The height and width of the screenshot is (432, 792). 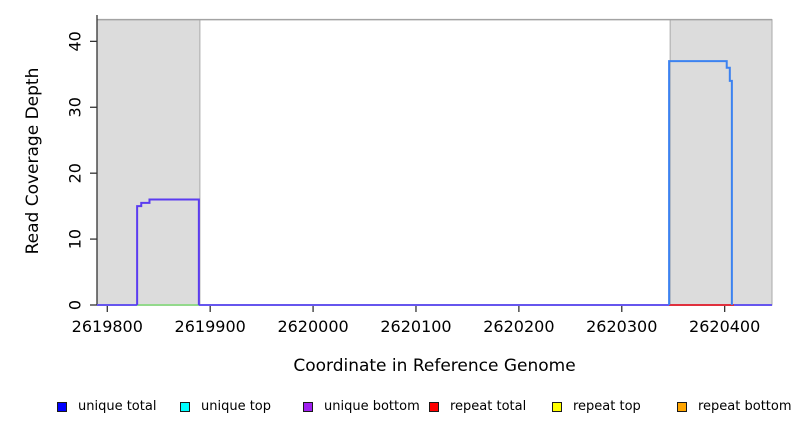 I want to click on legend-label: unique total, so click(x=117, y=406).